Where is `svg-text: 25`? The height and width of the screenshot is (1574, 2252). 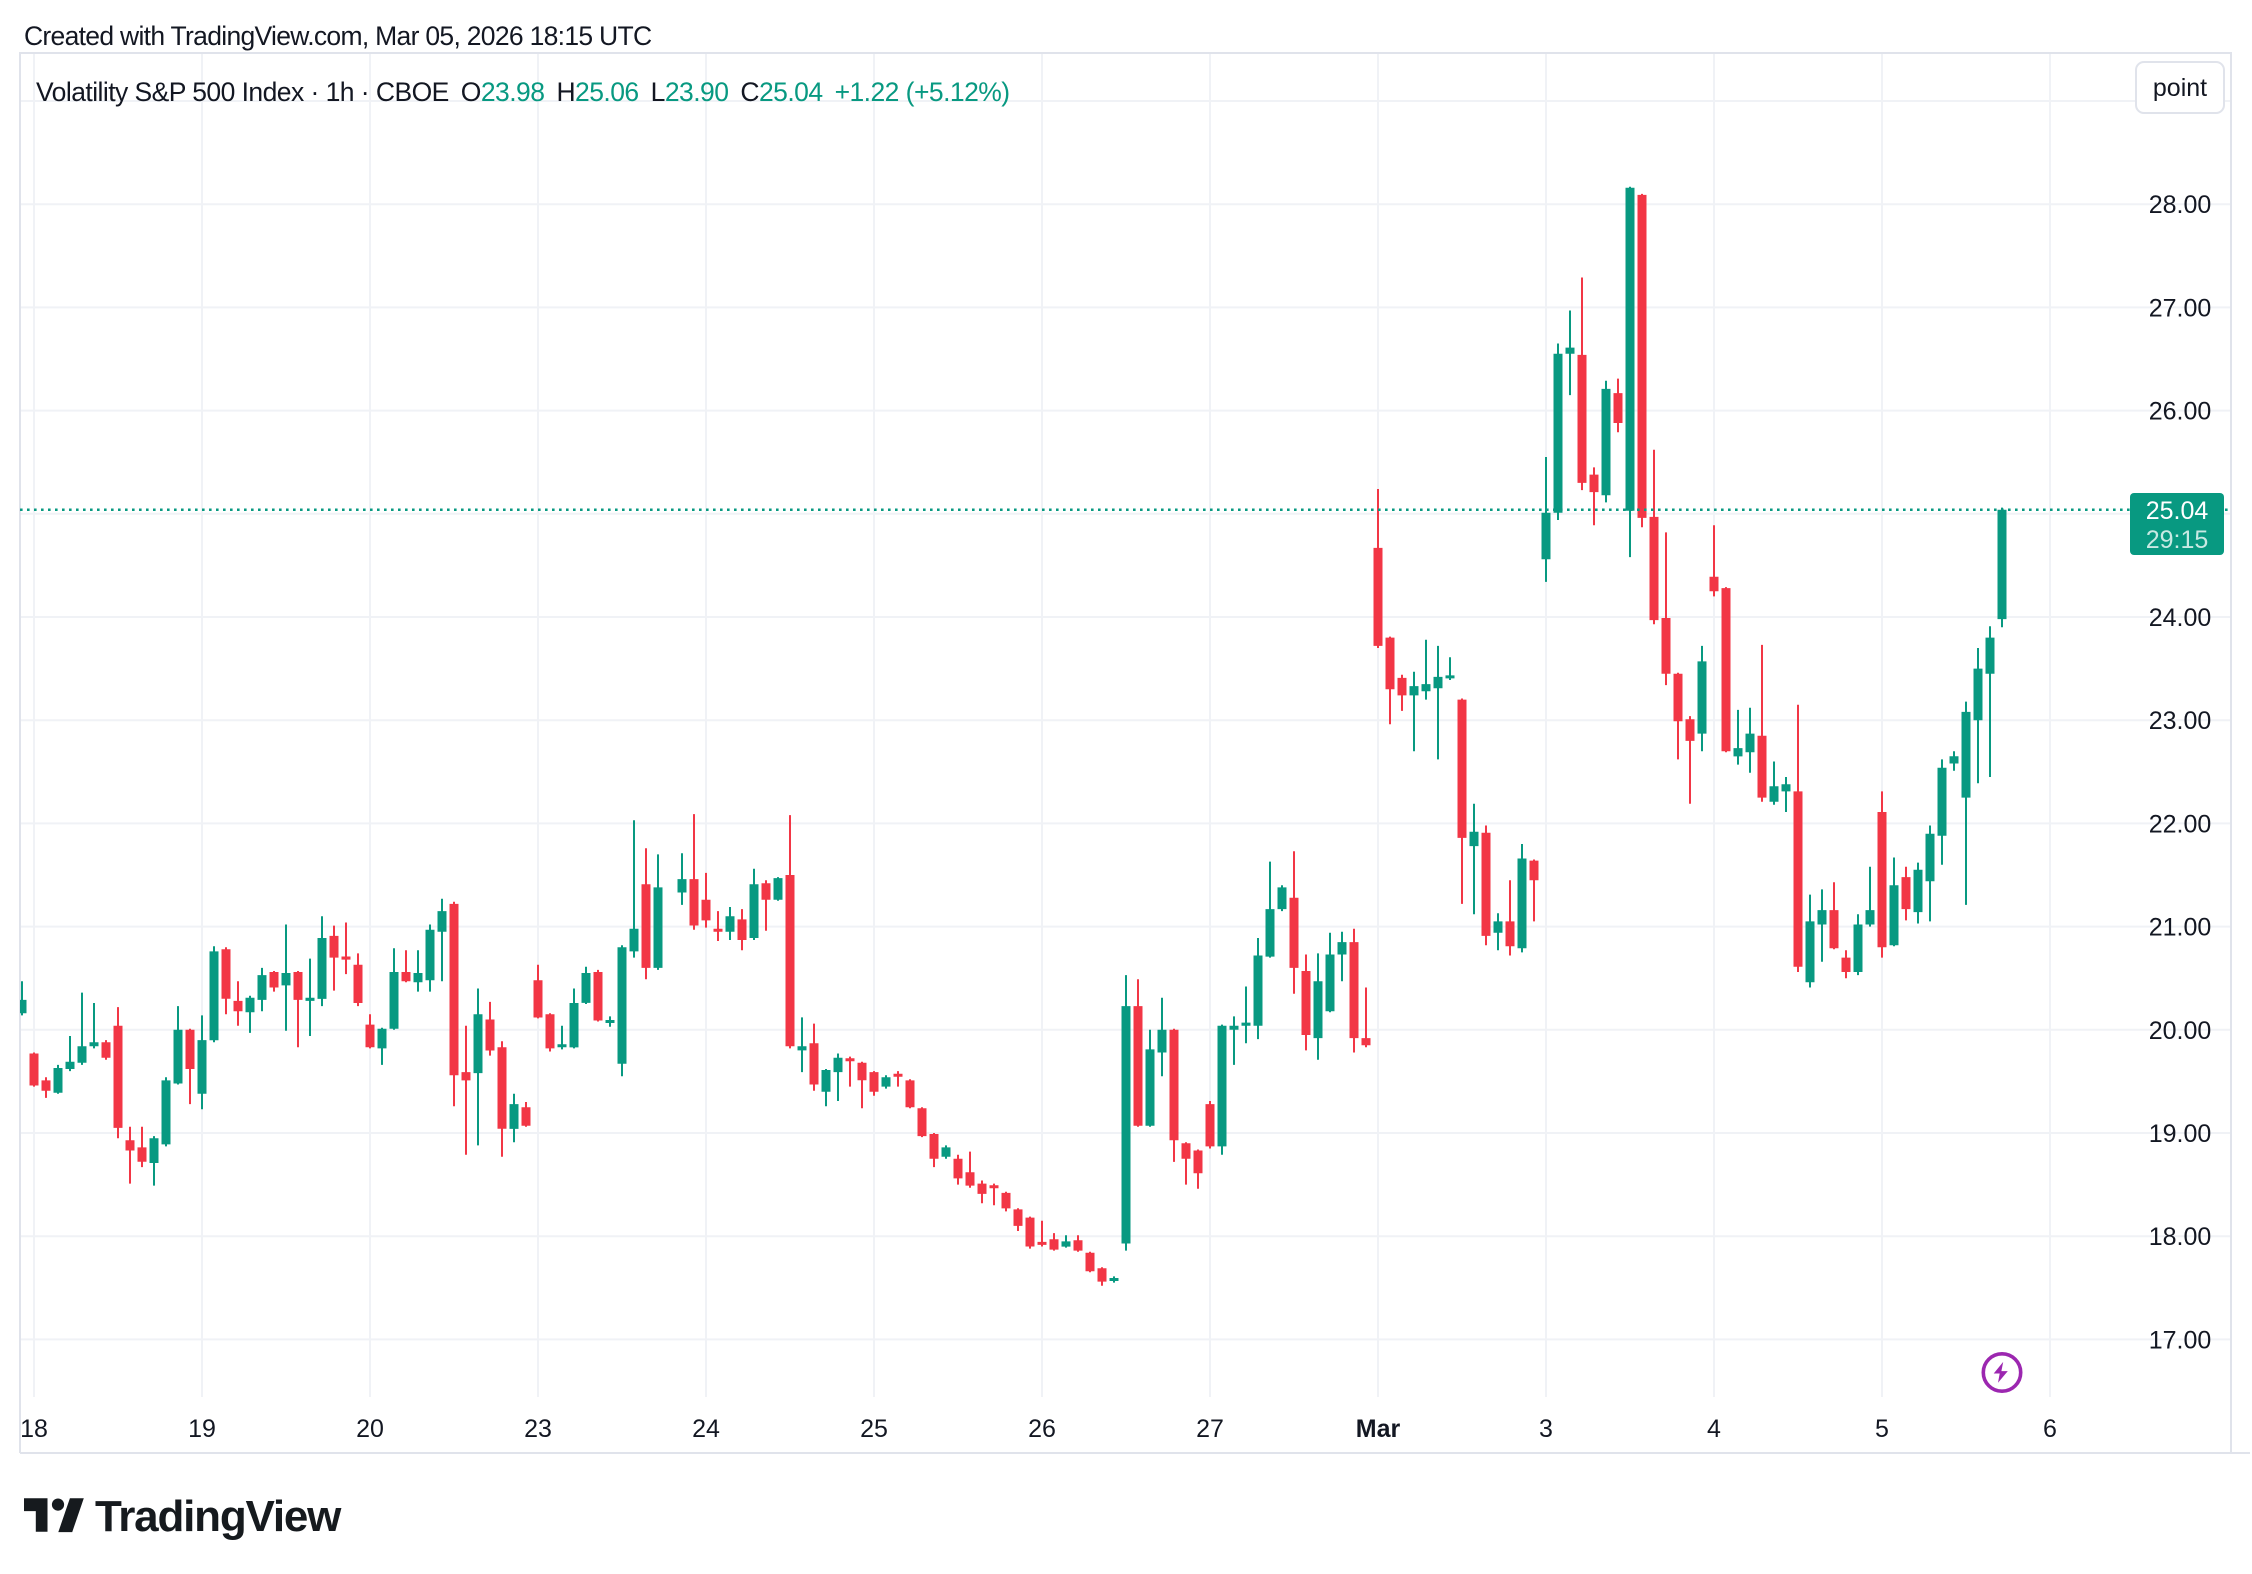
svg-text: 25 is located at coordinates (874, 1429).